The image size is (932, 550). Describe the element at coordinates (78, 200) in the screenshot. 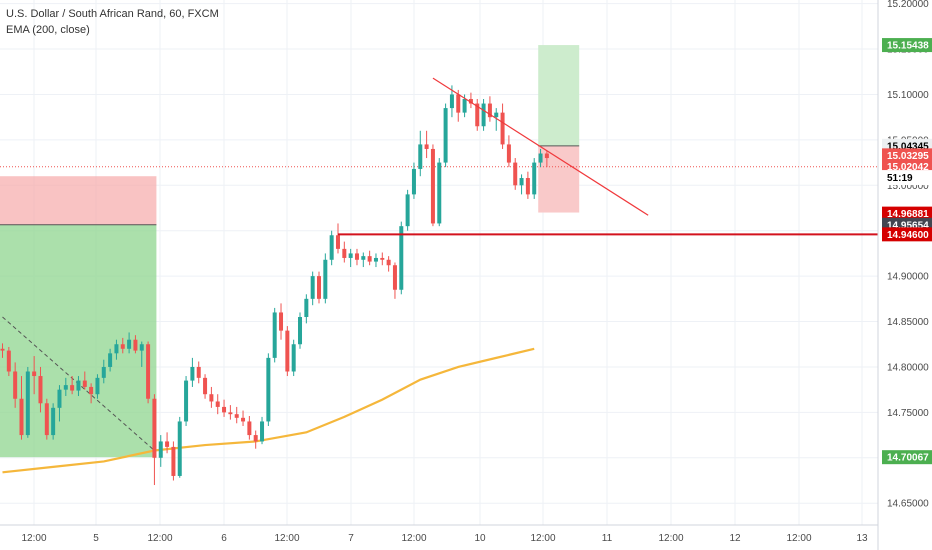

I see `long-position-stop-zone` at that location.